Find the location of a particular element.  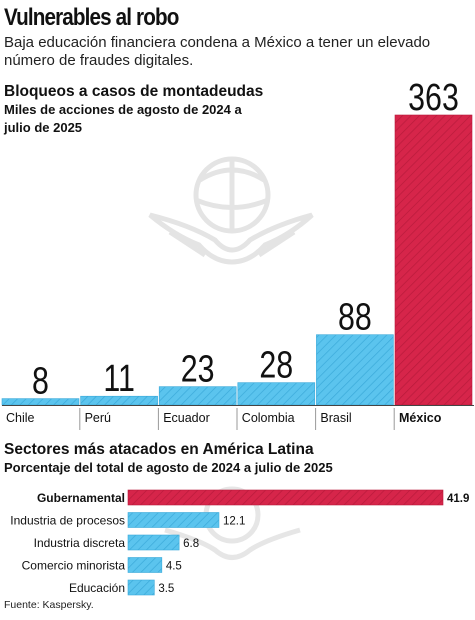

hbar-label-industria-de-procesos: Industria de procesos is located at coordinates (67, 521).